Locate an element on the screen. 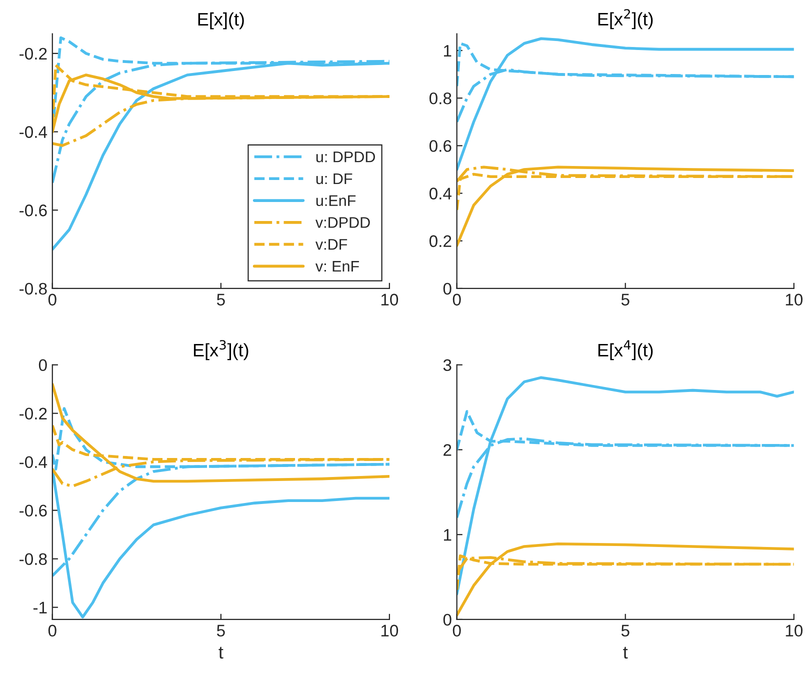 This screenshot has height=677, width=806. legend-label: u:EnF is located at coordinates (336, 200).